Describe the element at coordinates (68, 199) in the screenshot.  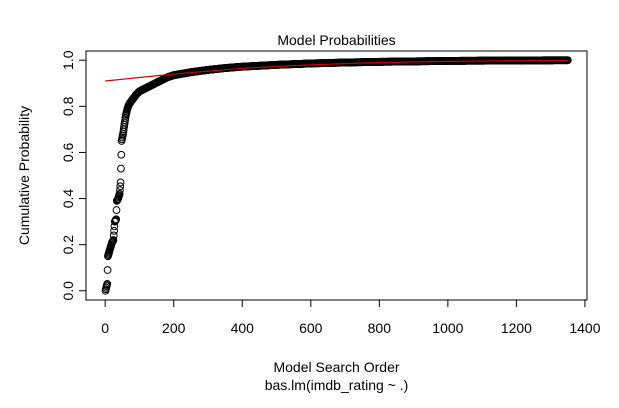
I see `y-tick-label: 0.4` at that location.